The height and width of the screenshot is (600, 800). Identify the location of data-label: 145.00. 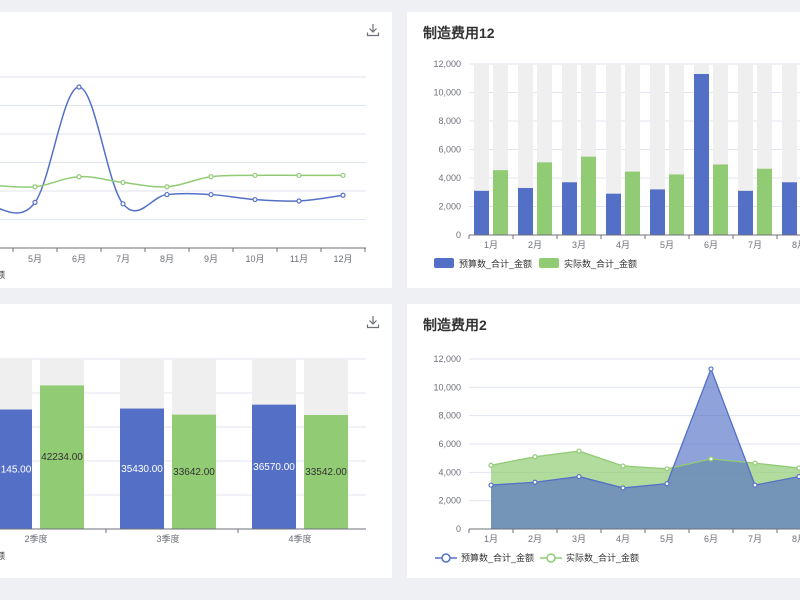
(16, 469).